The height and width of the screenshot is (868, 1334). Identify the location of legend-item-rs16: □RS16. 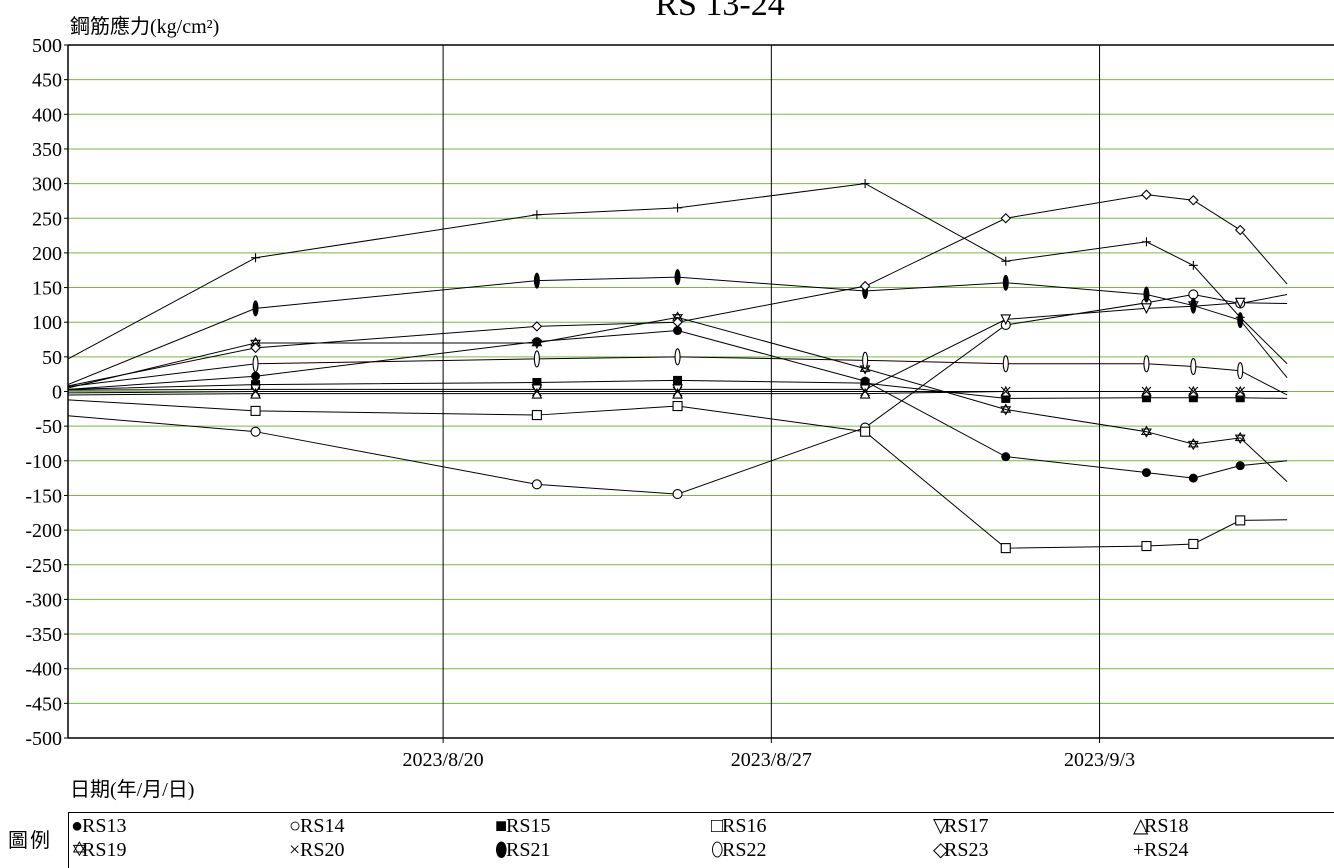
(738, 826).